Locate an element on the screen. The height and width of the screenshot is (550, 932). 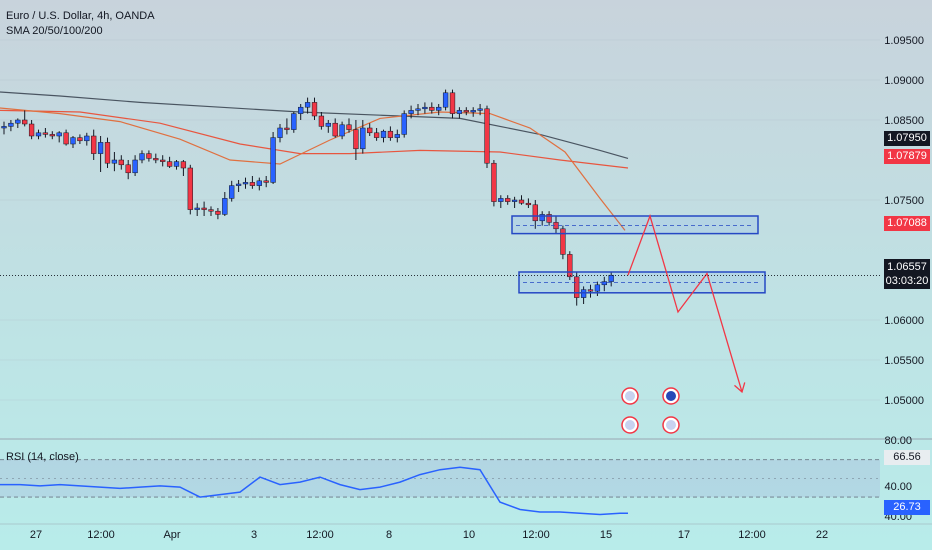
last-price-tag: 1.06557 03:03:20 is located at coordinates (907, 274).